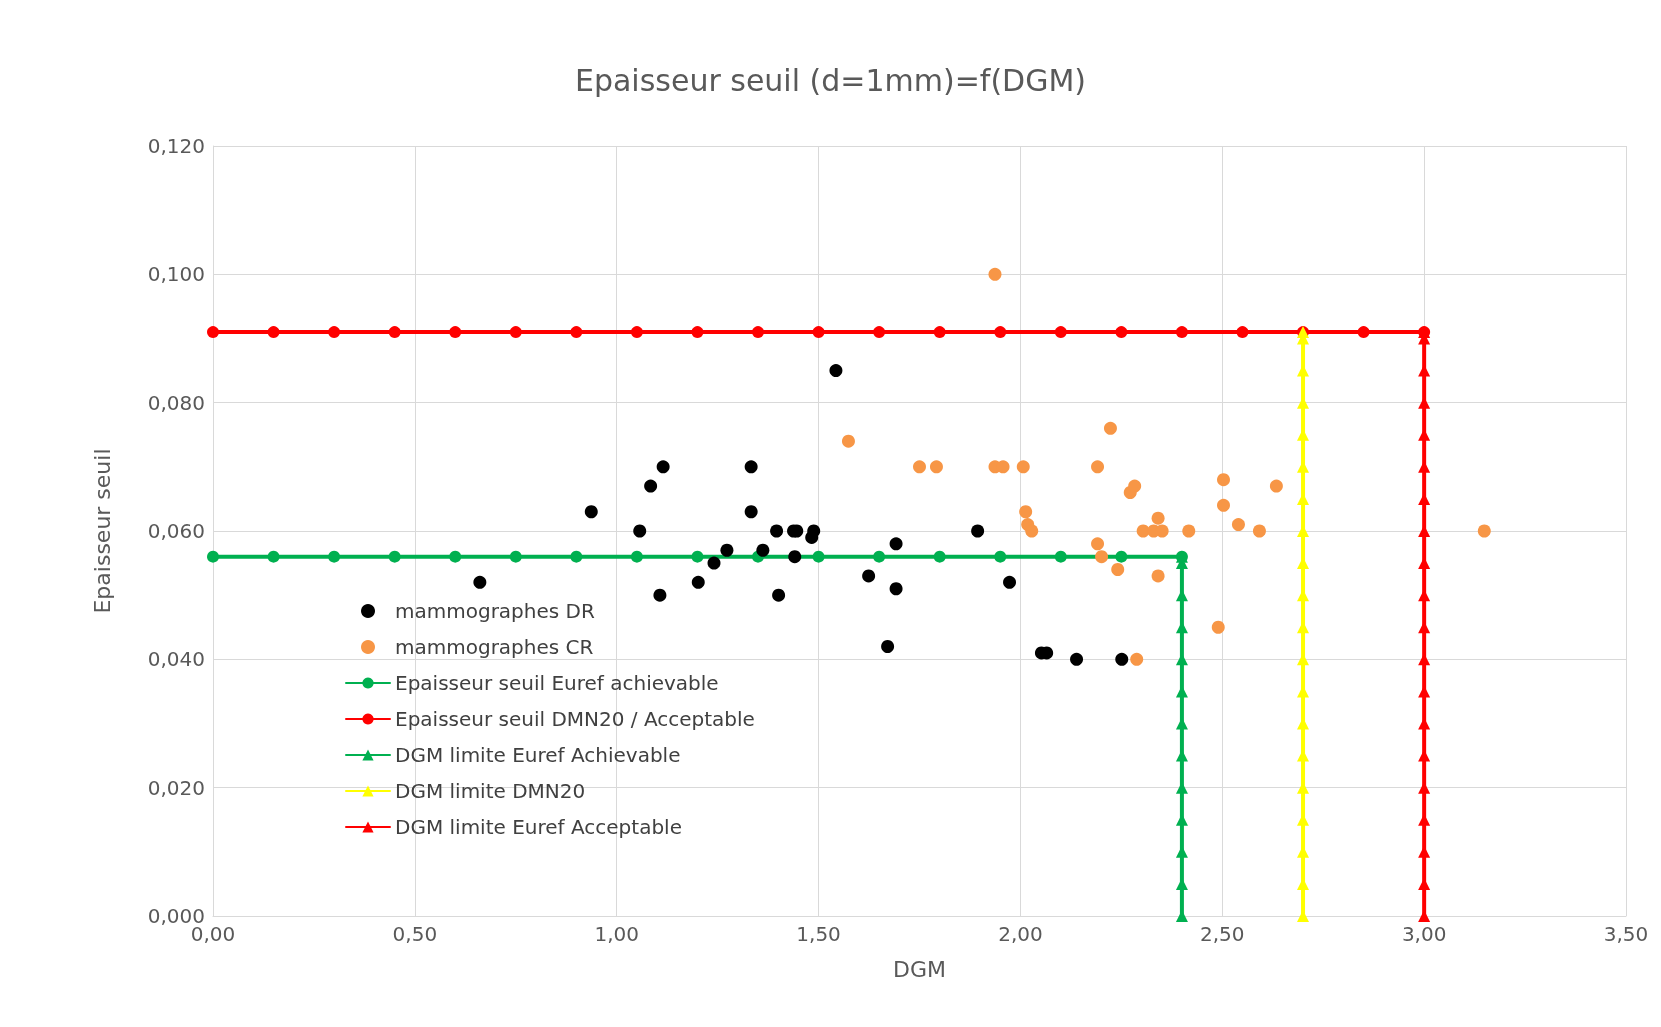 The height and width of the screenshot is (1027, 1661). I want to click on legend-label: DGM limite DMN20, so click(490, 791).